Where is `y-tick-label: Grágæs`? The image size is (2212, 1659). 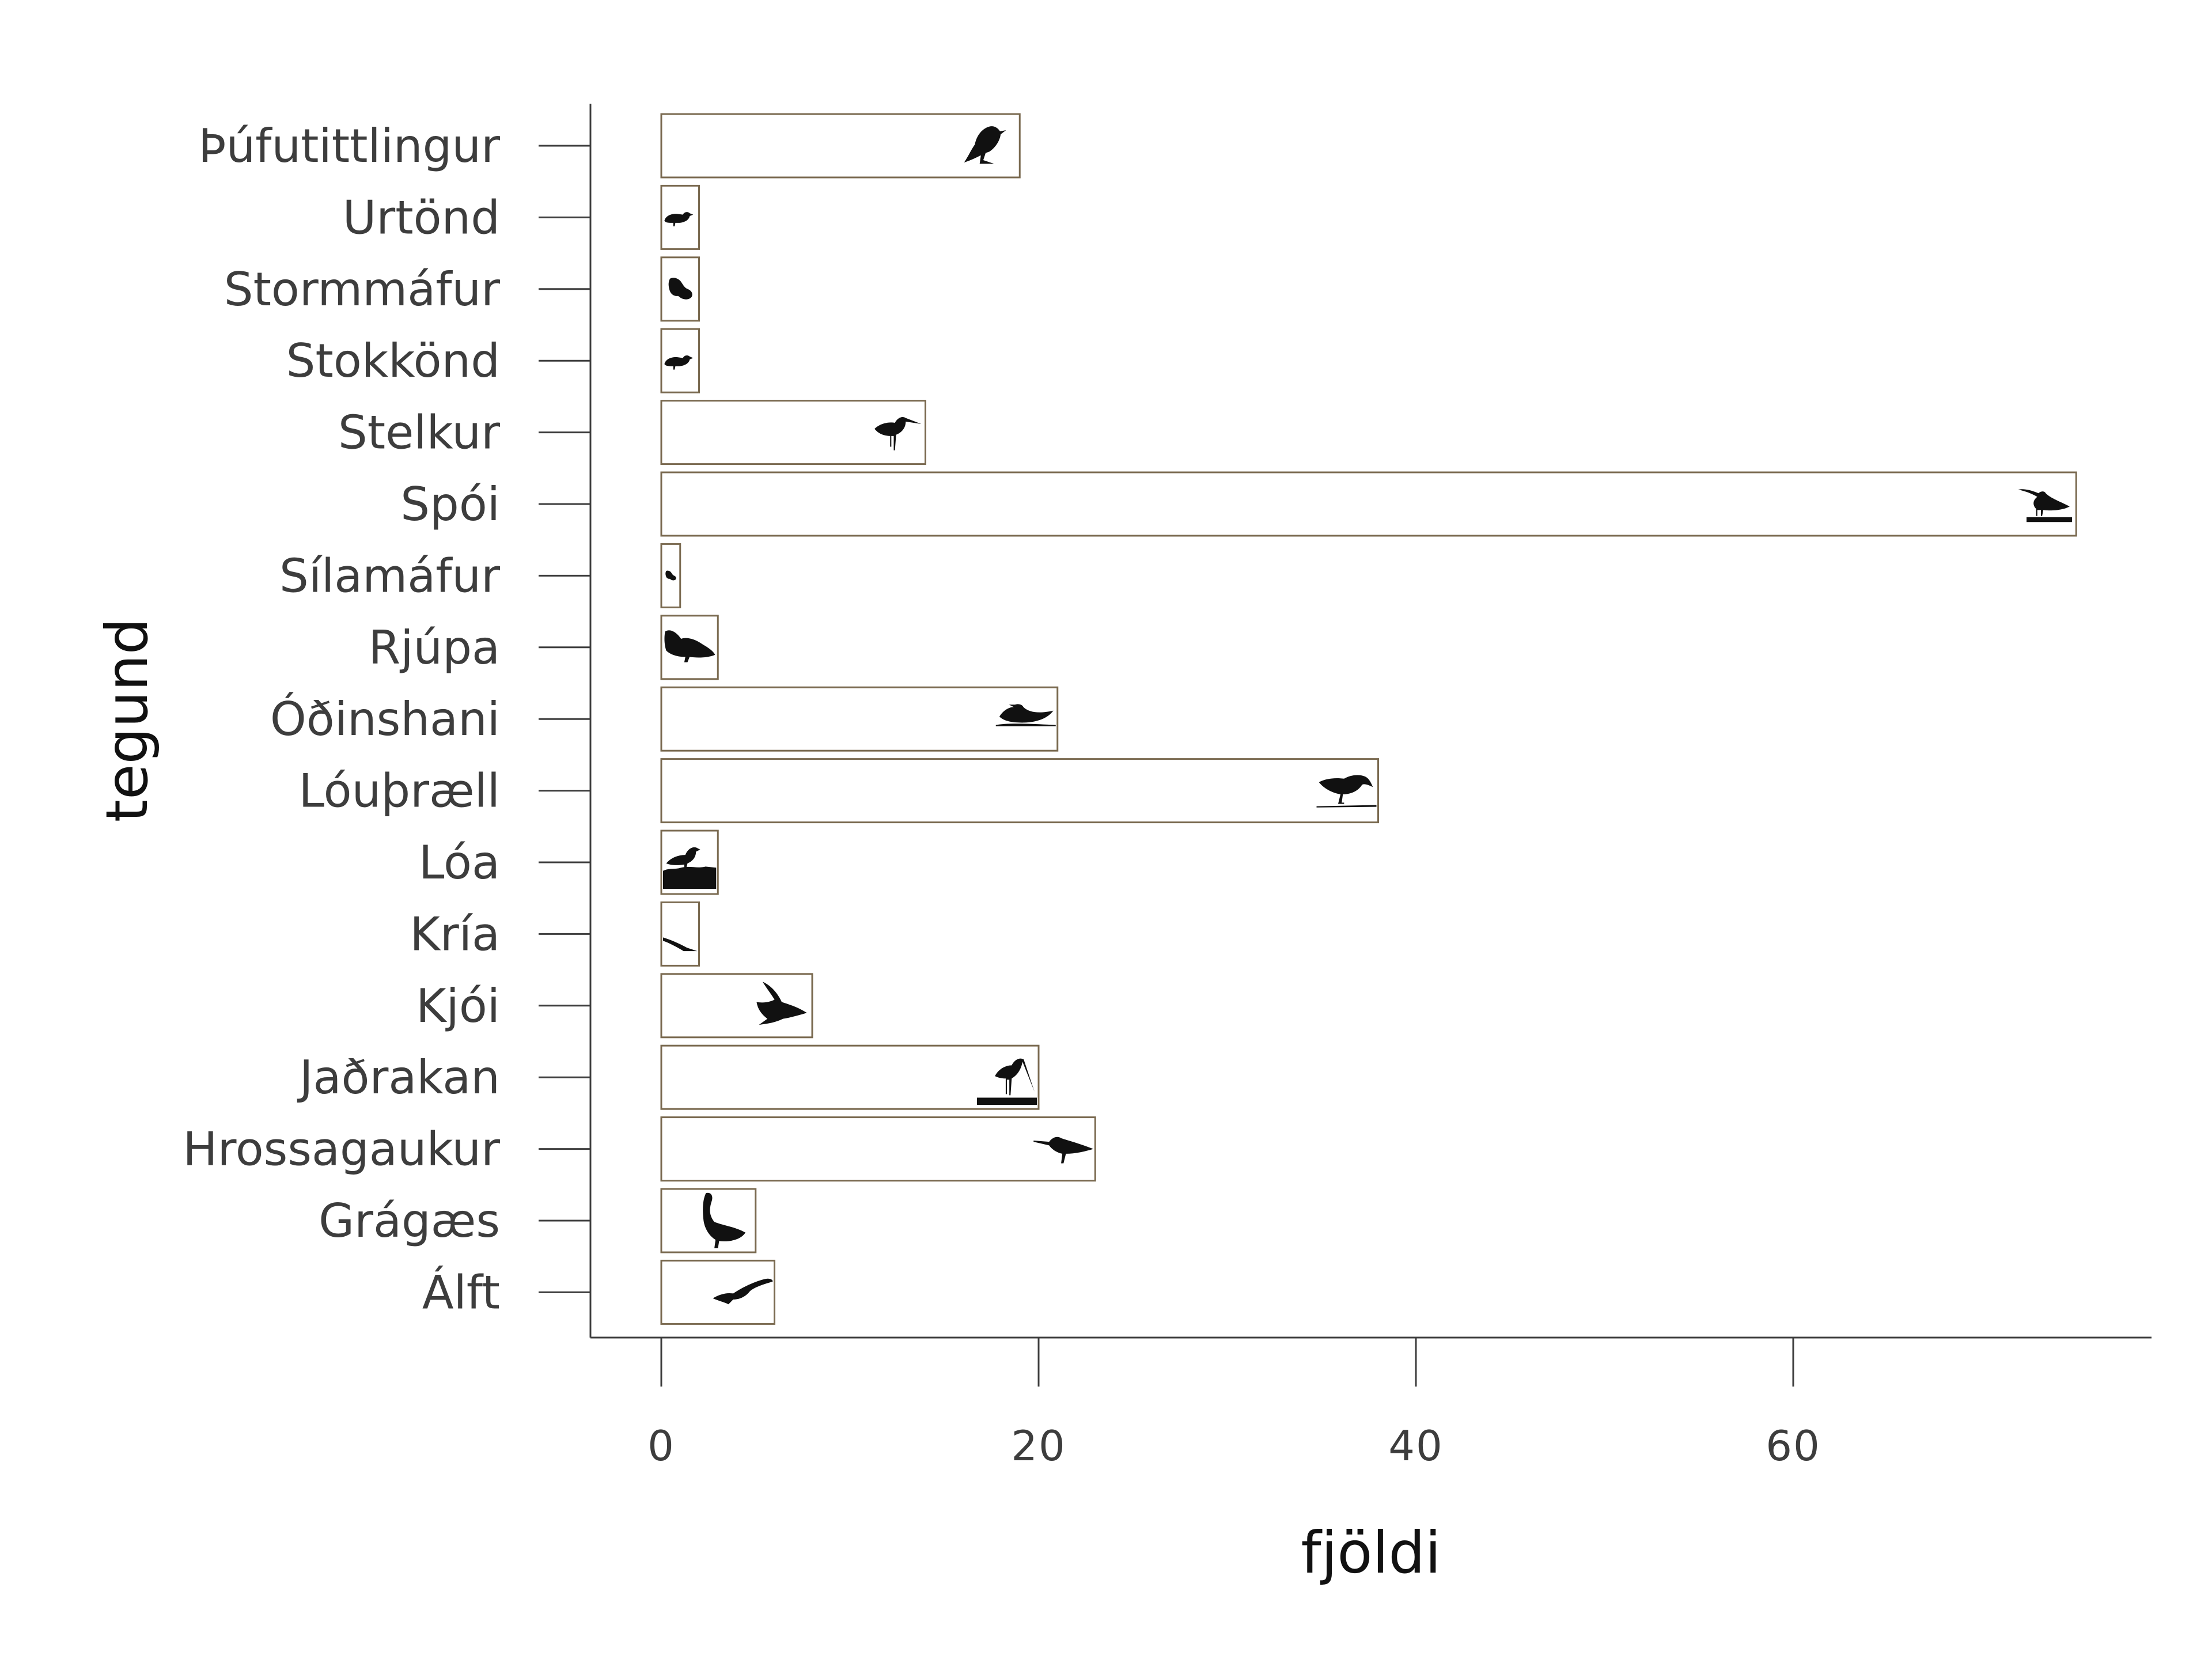
y-tick-label: Grágæs is located at coordinates (409, 1221).